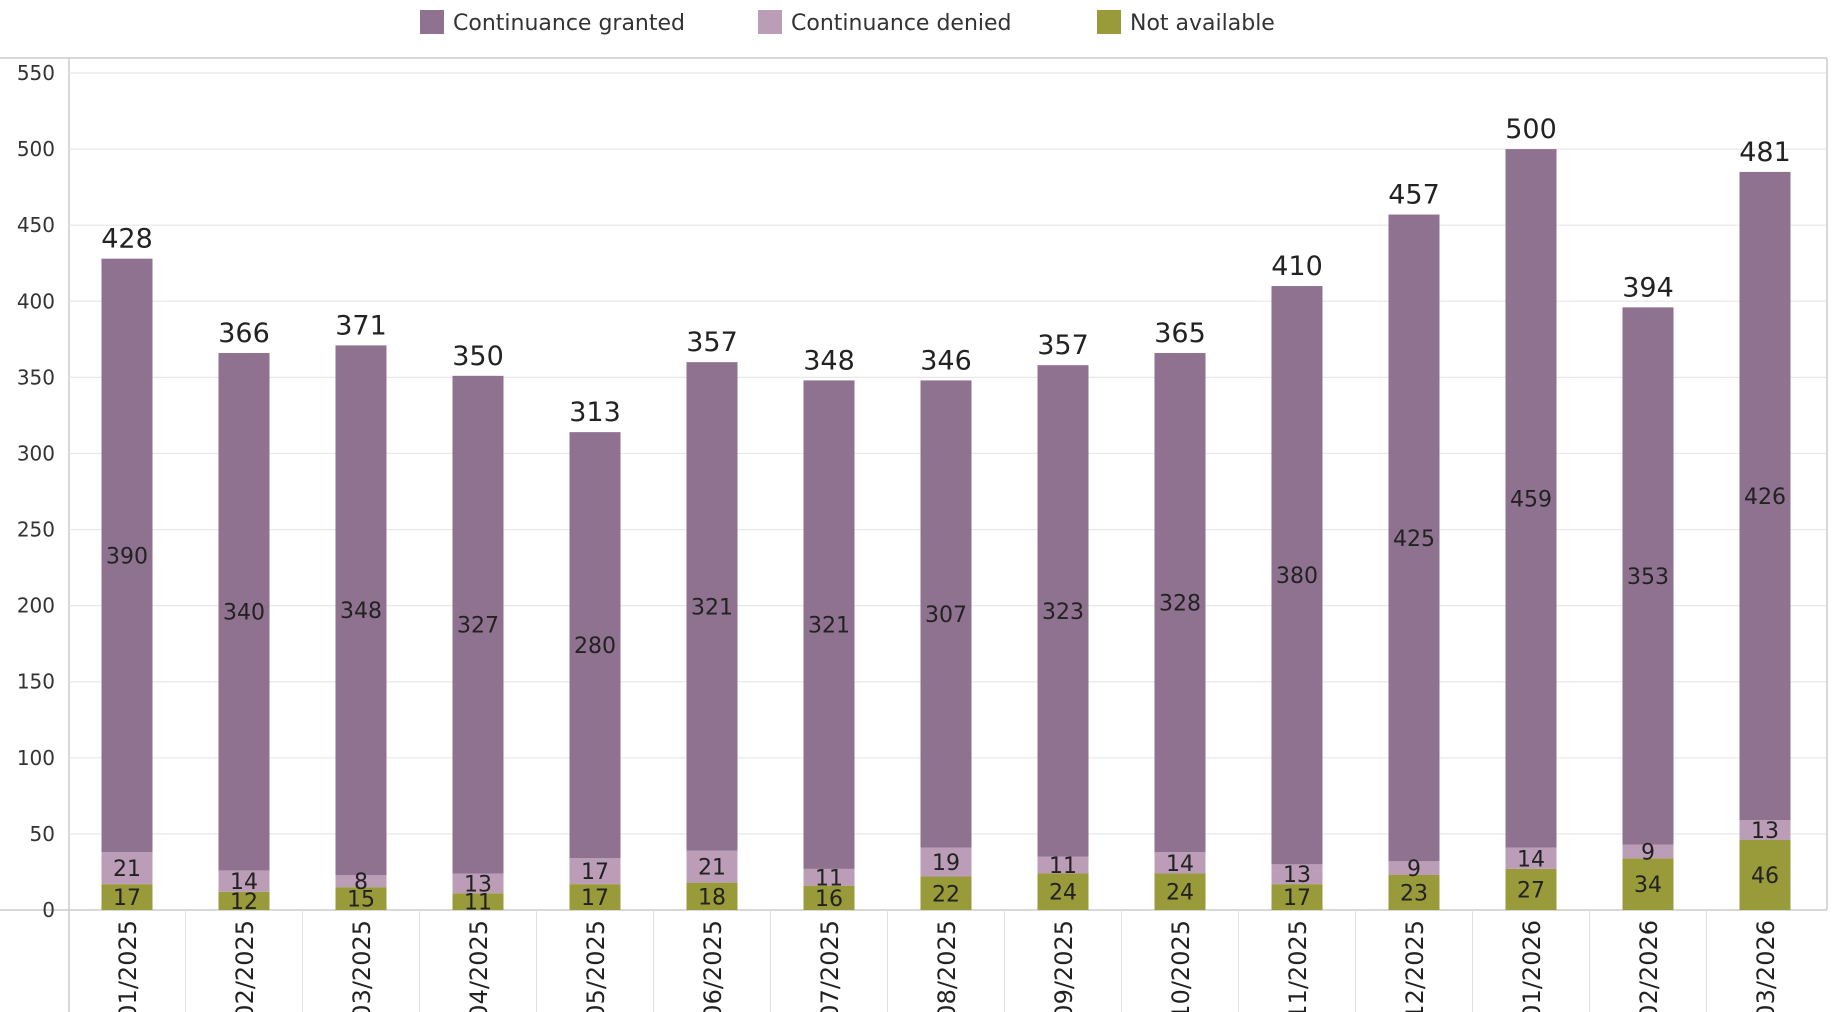 The image size is (1832, 1012). I want to click on legend-label-1: Continuance denied, so click(901, 23).